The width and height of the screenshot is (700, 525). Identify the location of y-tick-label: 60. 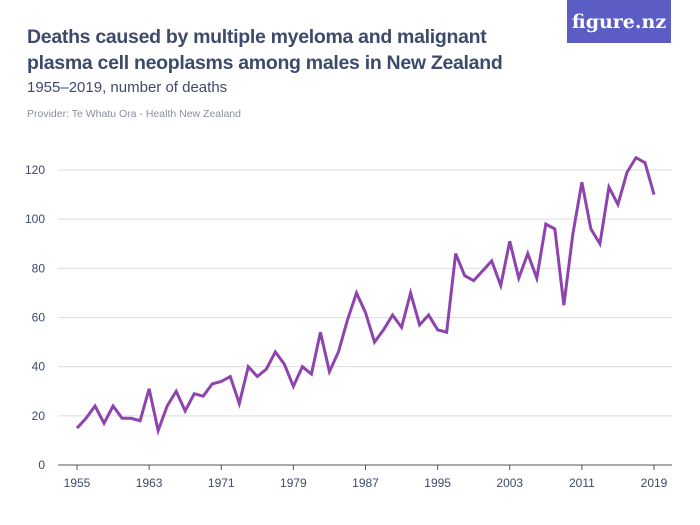
(39, 318).